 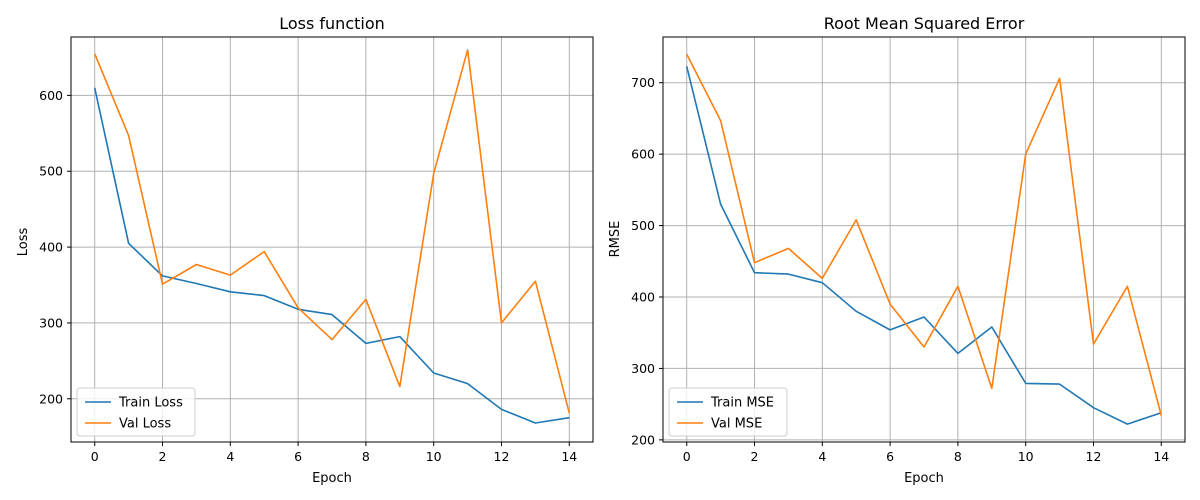 I want to click on y-axis-label: Loss, so click(x=23, y=242).